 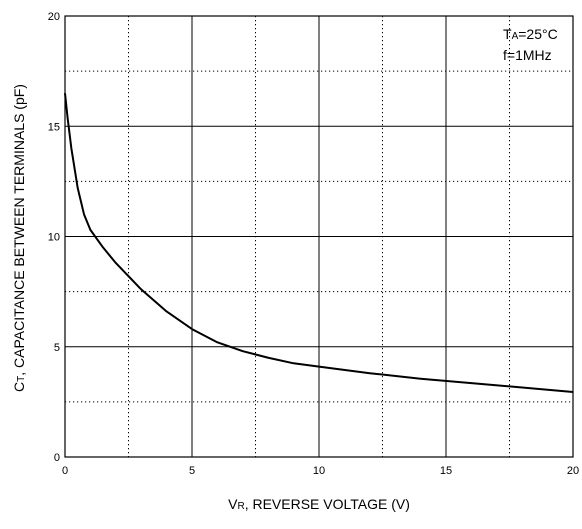 What do you see at coordinates (65, 471) in the screenshot?
I see `x-tick-label: 0` at bounding box center [65, 471].